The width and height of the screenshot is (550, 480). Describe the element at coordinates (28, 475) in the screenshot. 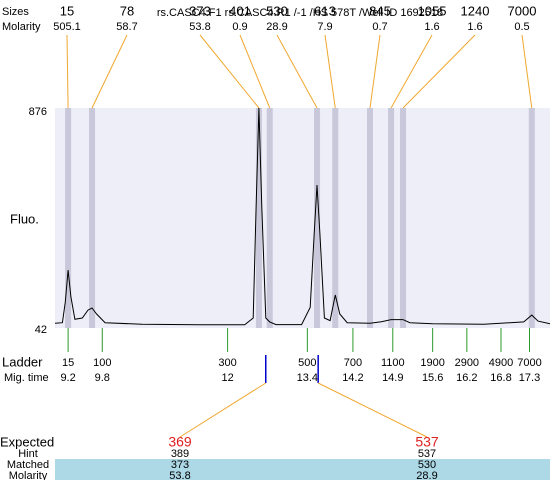

I see `table-row-label: Molarity` at that location.